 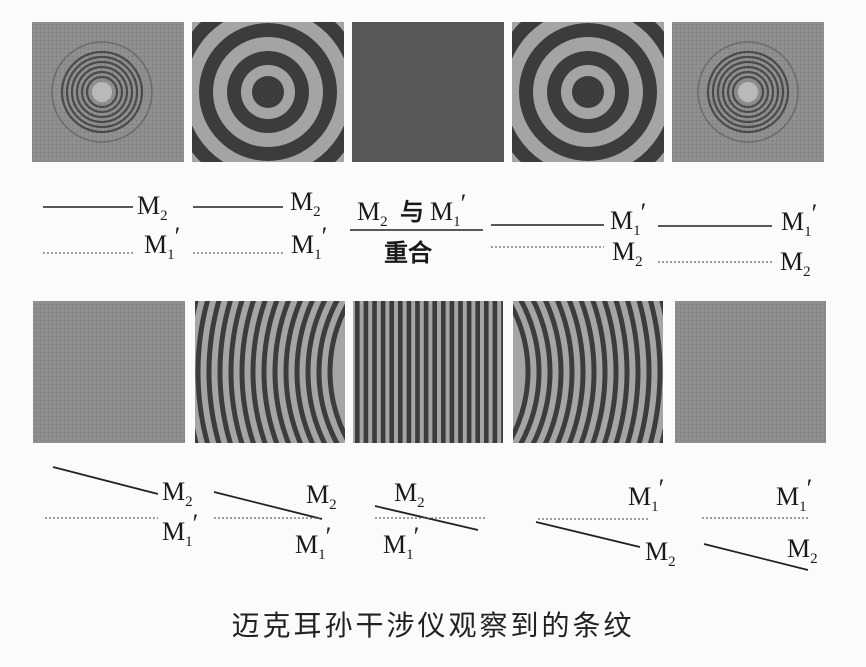 What do you see at coordinates (412, 212) in the screenshot?
I see `svg-text: 与` at bounding box center [412, 212].